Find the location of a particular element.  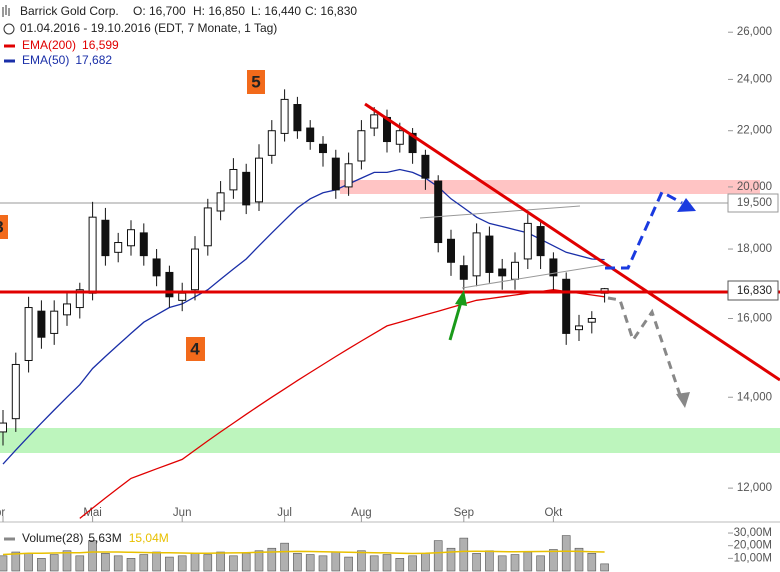

x-tick-label: Okt is located at coordinates (553, 513).